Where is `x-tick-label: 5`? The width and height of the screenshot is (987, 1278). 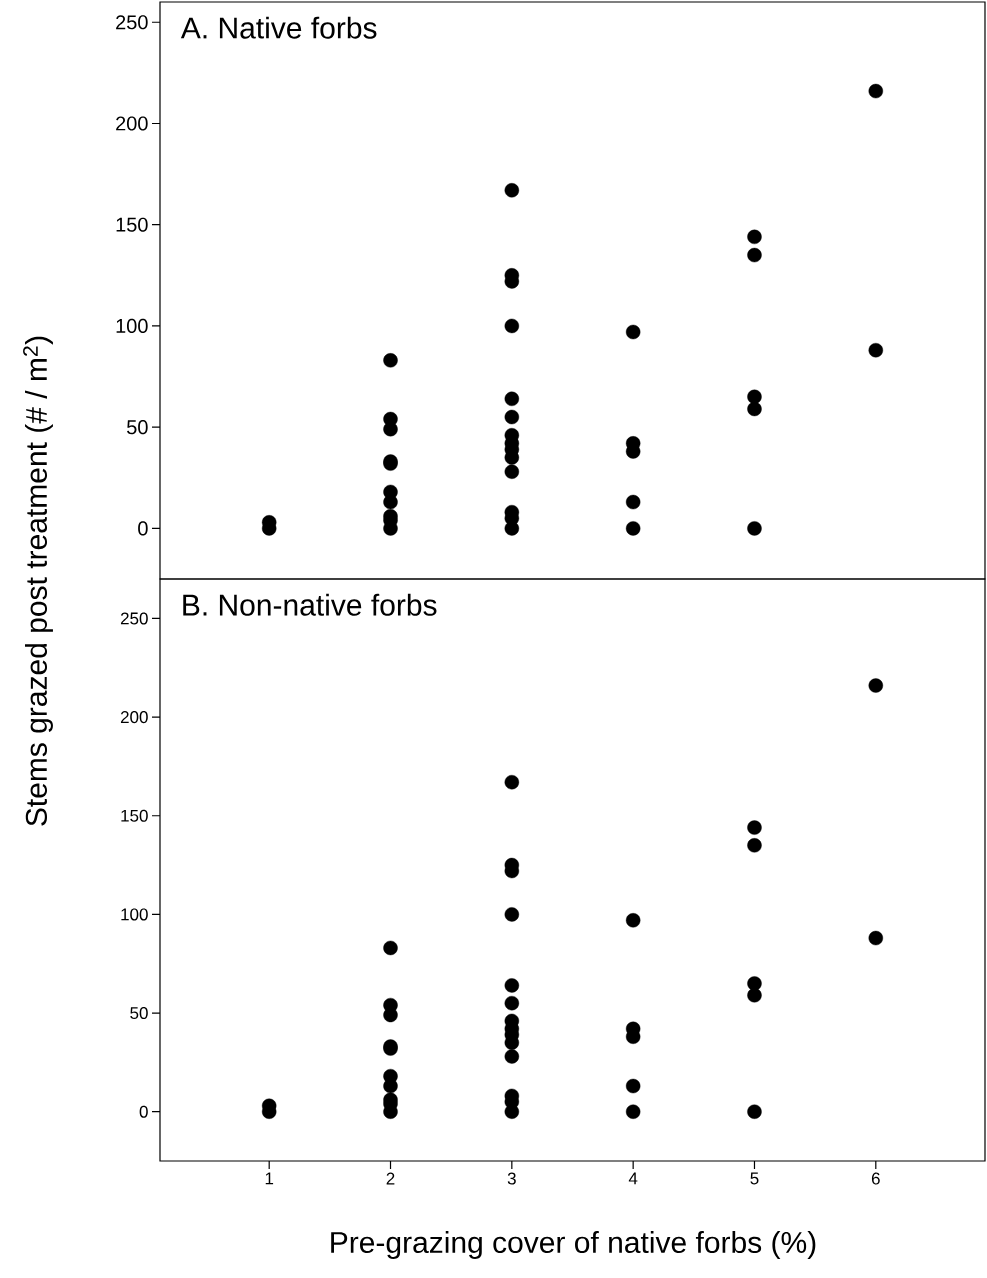 x-tick-label: 5 is located at coordinates (754, 1178).